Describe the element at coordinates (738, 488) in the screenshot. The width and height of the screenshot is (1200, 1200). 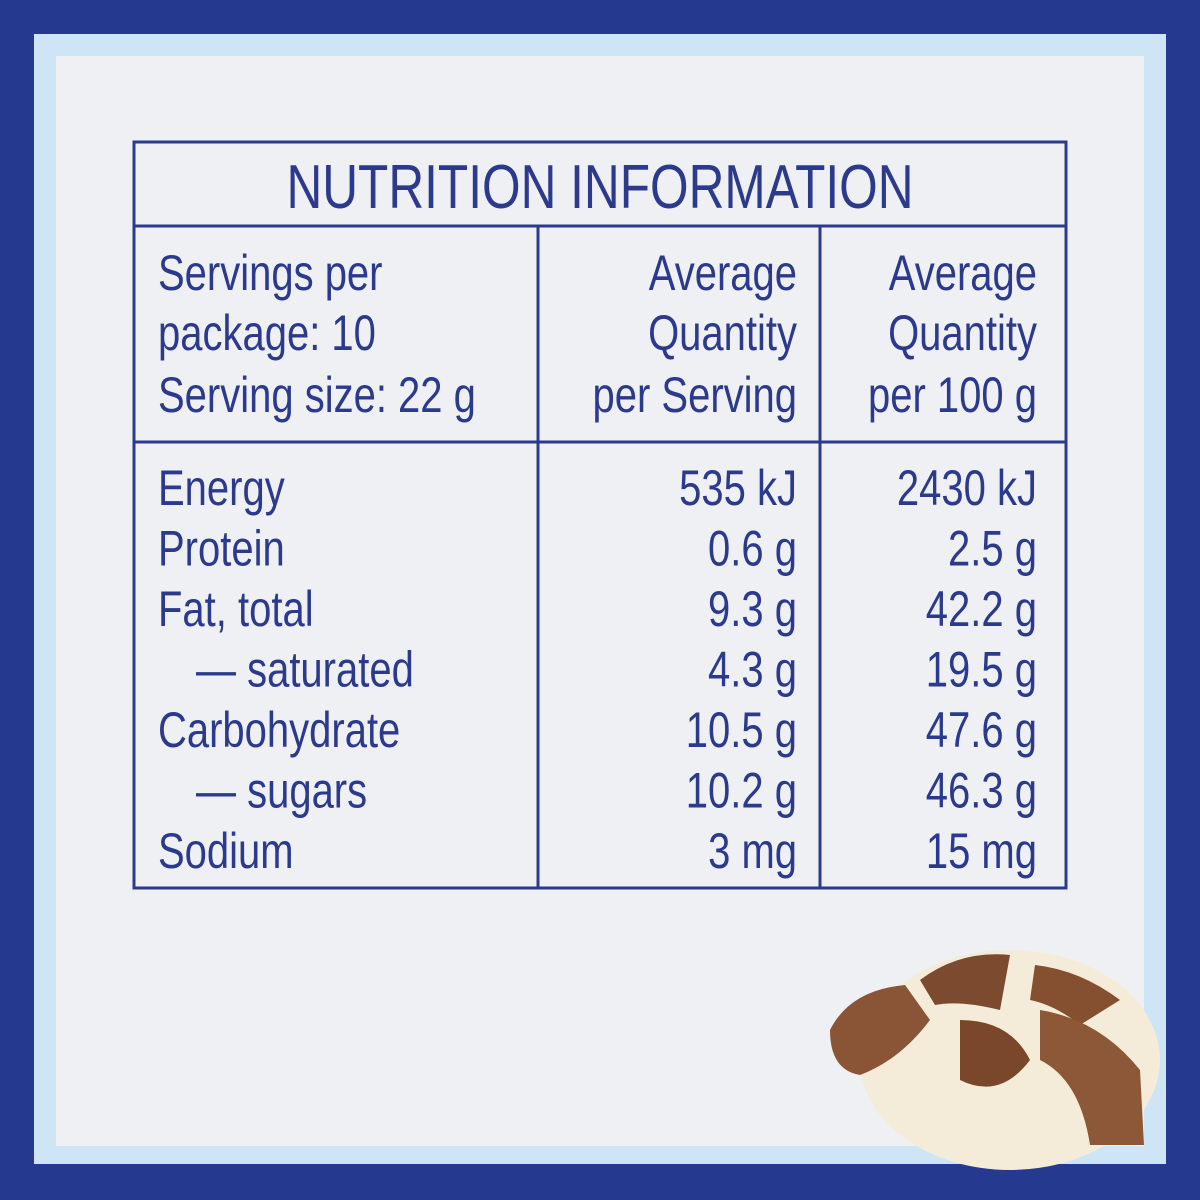
I see `per-serving-value: 535 kJ` at that location.